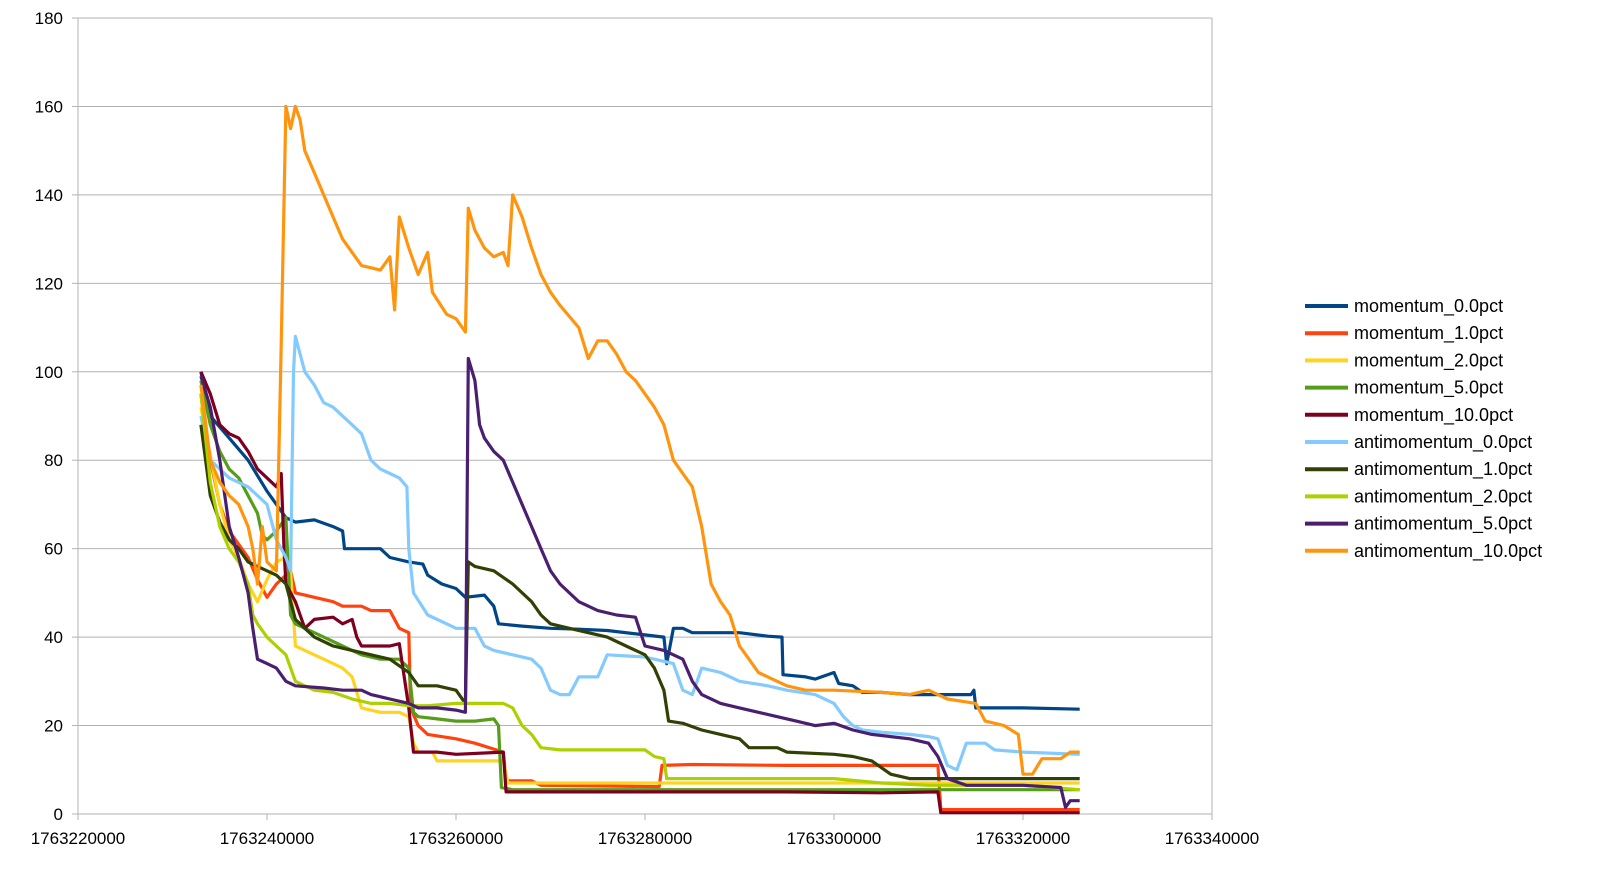 This screenshot has width=1618, height=887. What do you see at coordinates (1443, 496) in the screenshot?
I see `legend-label: antimomentum_2.0pct` at bounding box center [1443, 496].